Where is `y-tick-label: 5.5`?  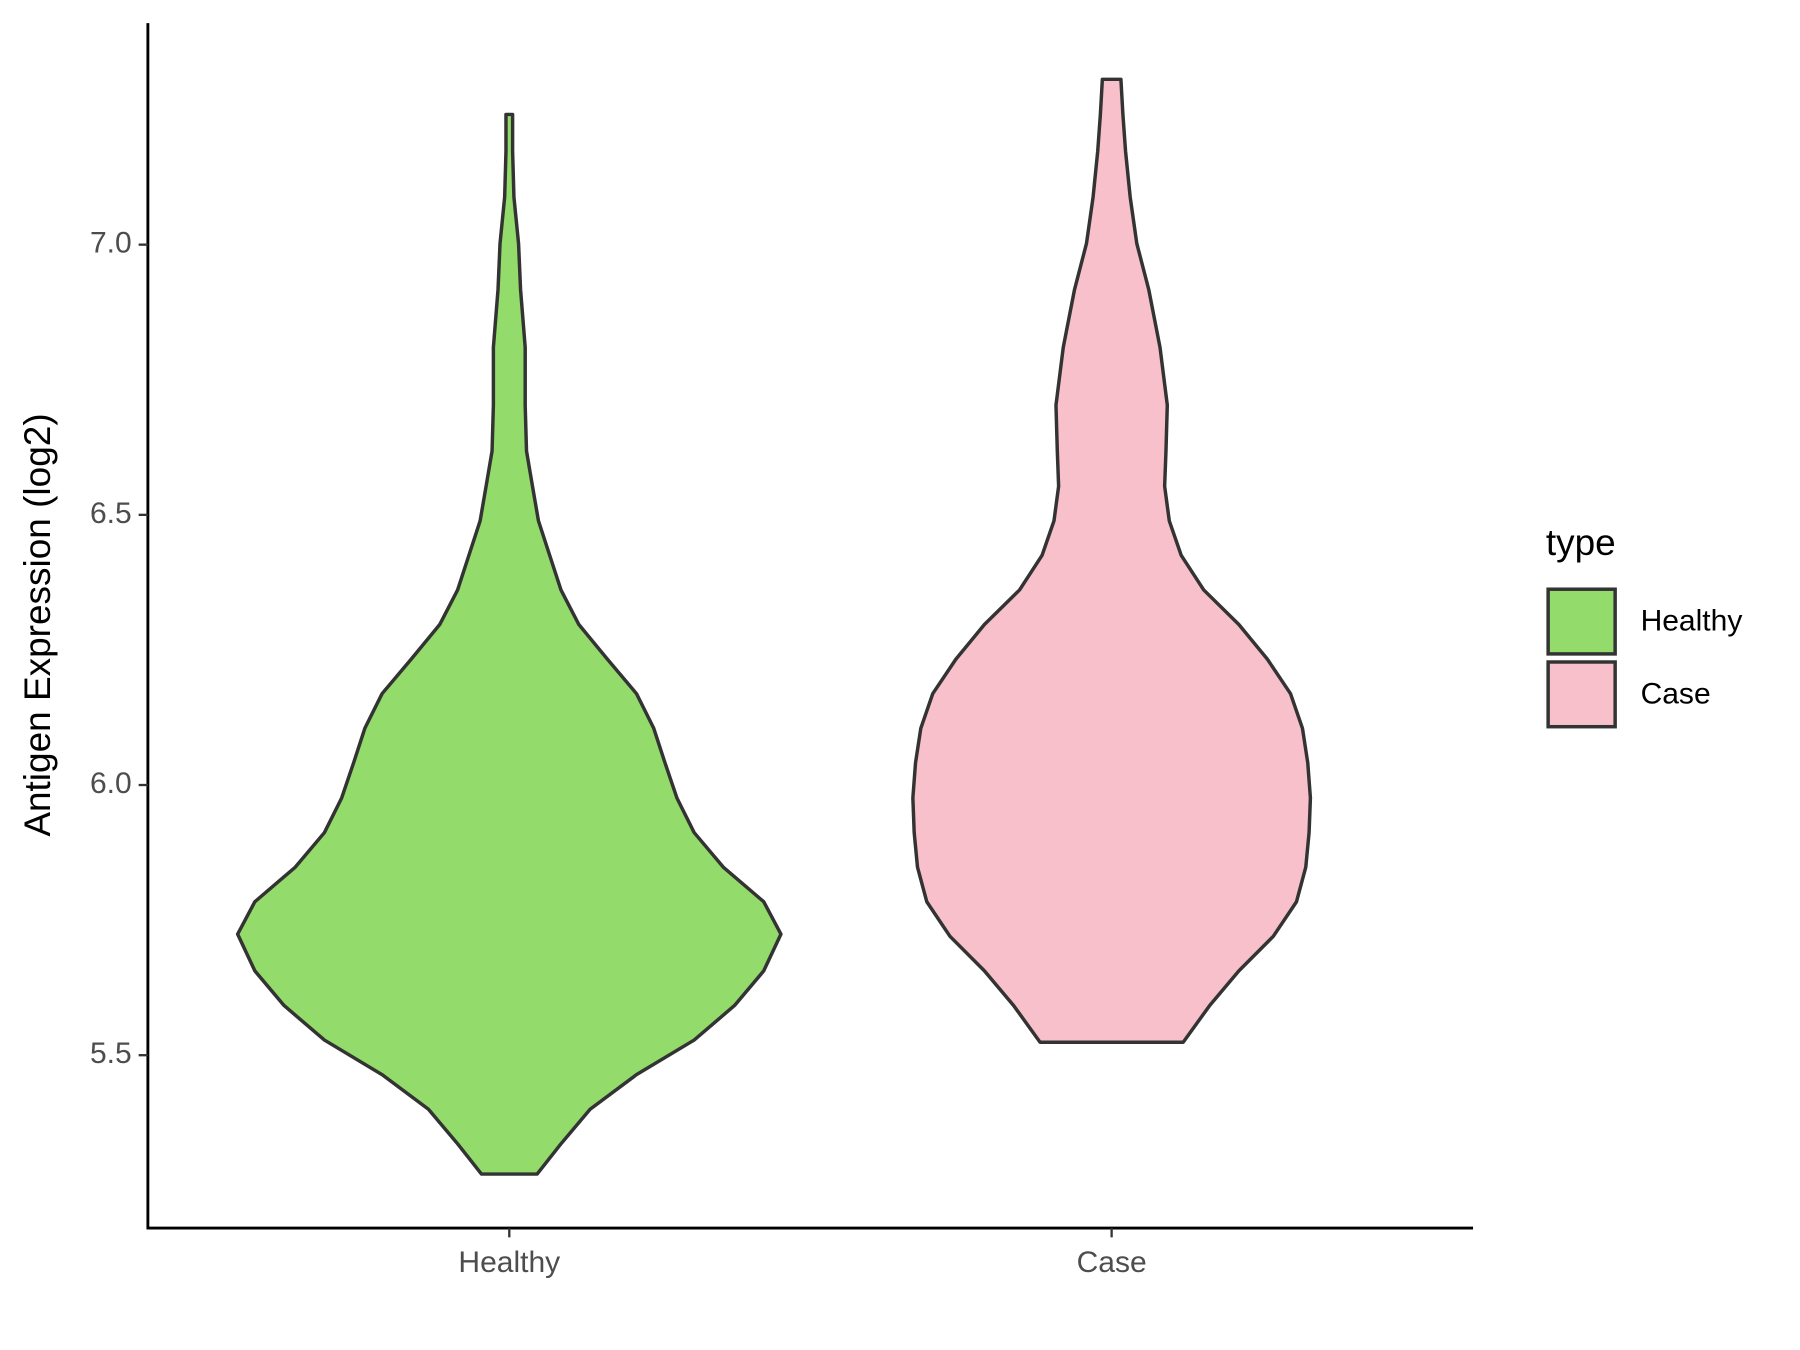
y-tick-label: 5.5 is located at coordinates (111, 1053).